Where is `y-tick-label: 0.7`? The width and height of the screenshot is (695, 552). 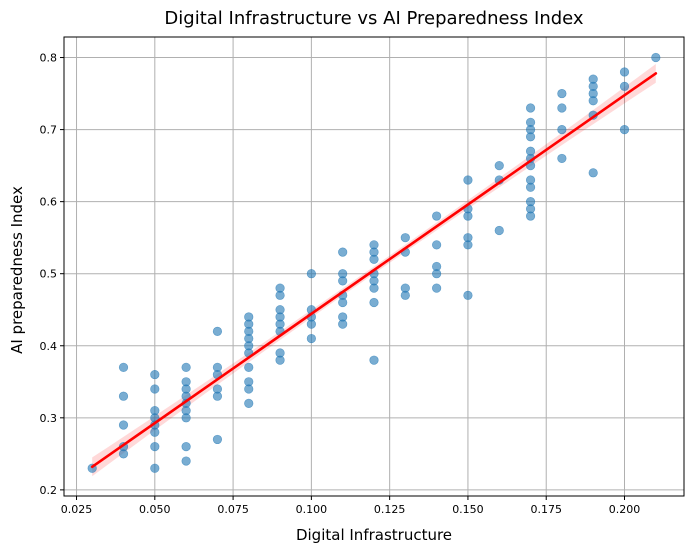
y-tick-label: 0.7 is located at coordinates (49, 130).